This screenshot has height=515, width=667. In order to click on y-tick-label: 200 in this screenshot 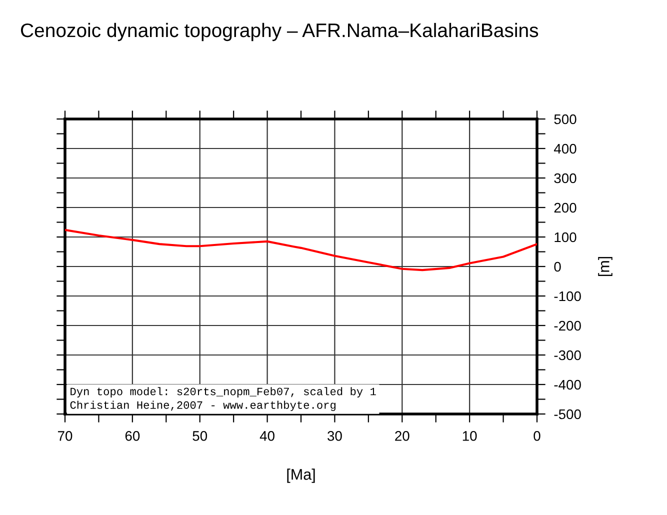, I will do `click(565, 207)`.